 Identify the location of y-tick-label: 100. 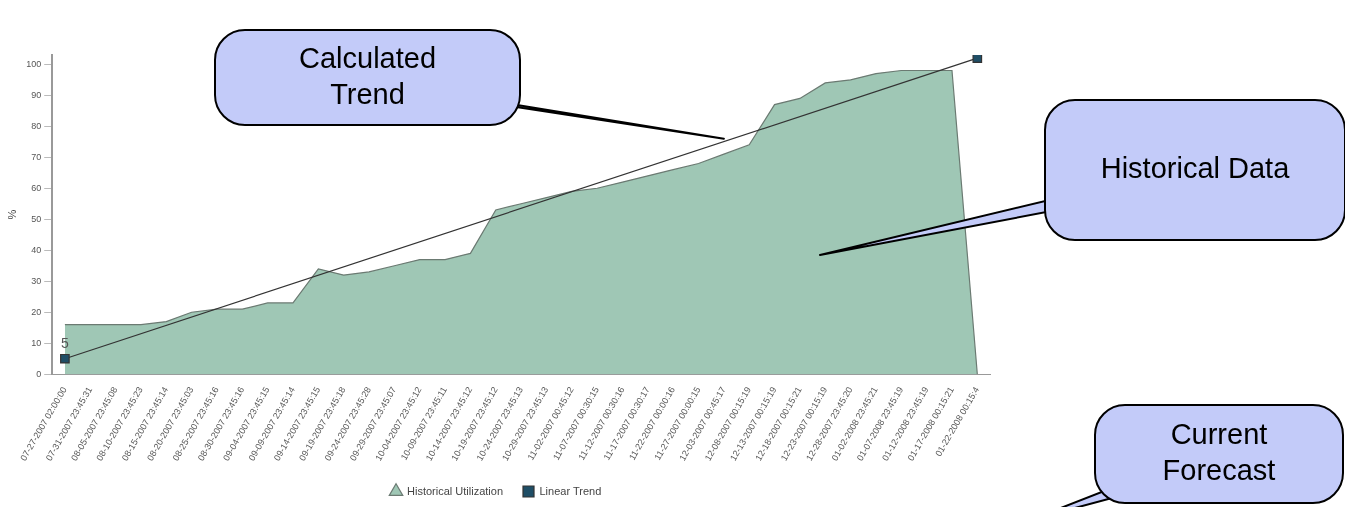
(34, 63).